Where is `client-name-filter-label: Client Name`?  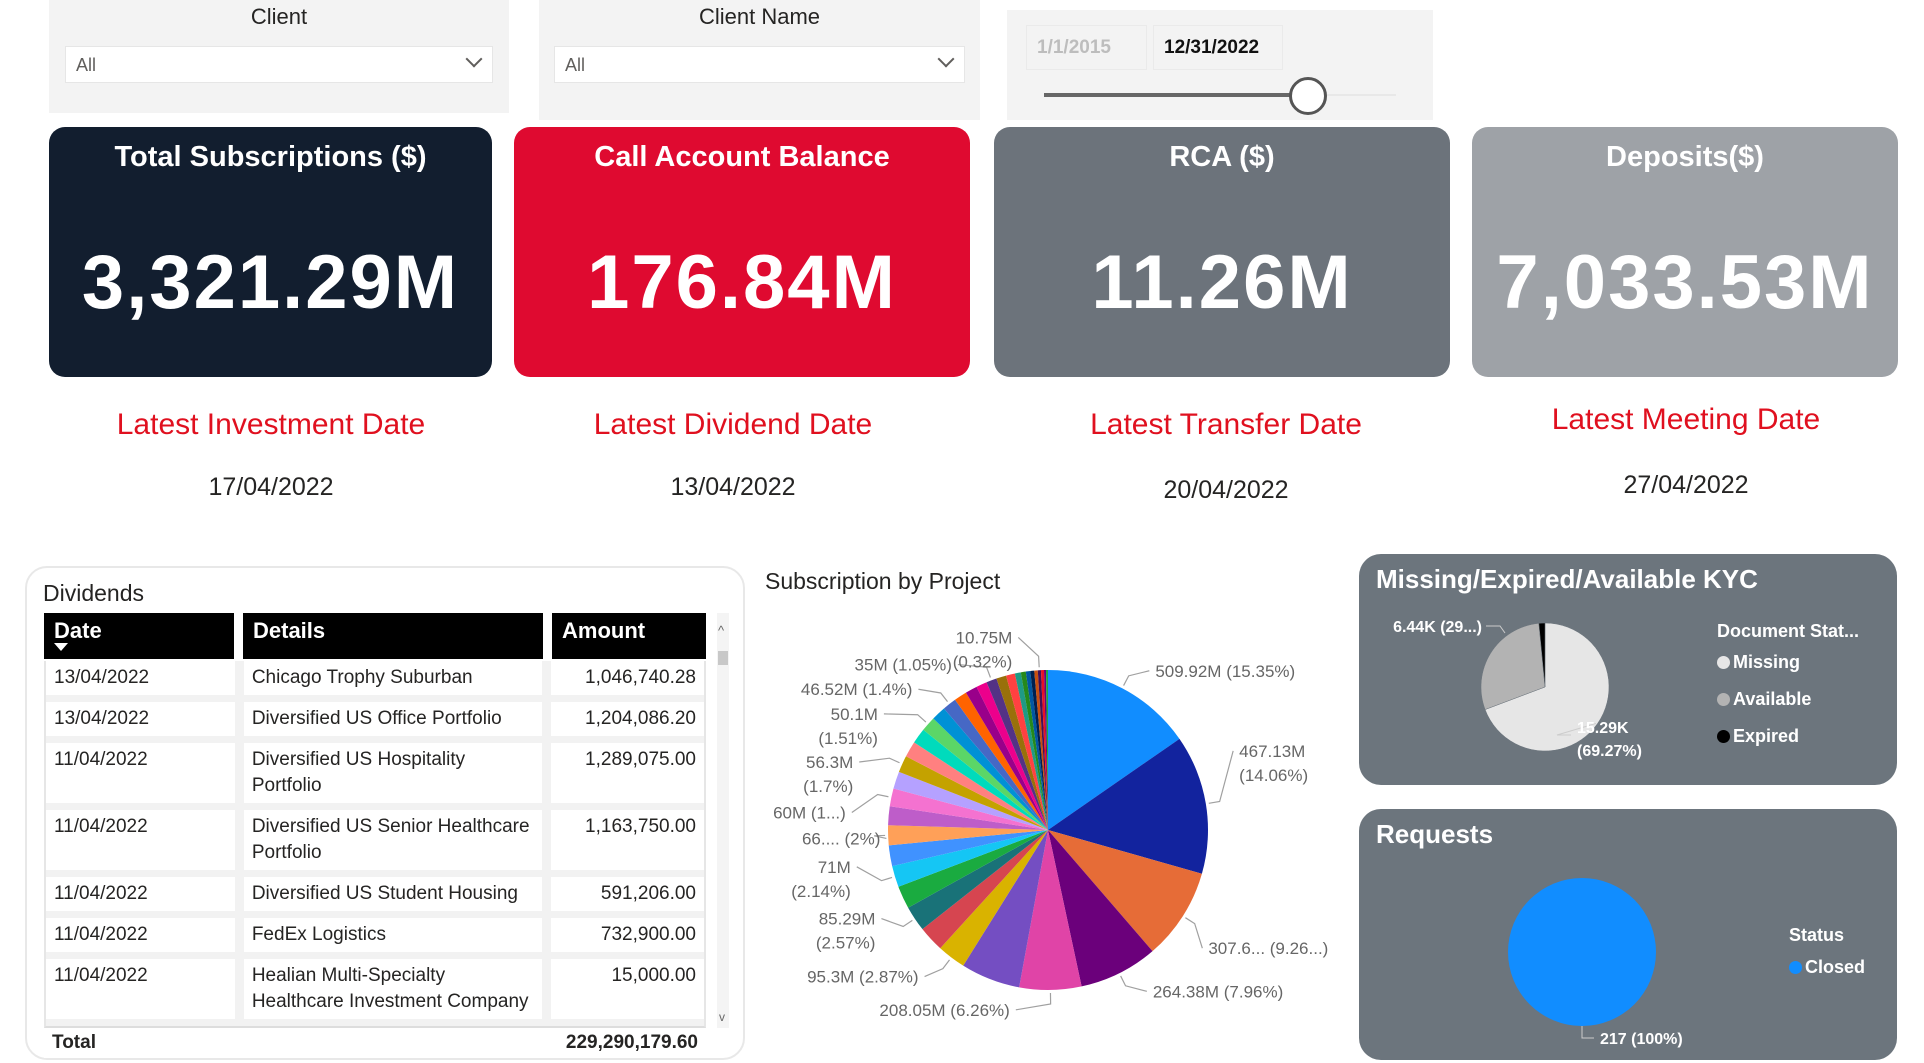 client-name-filter-label: Client Name is located at coordinates (759, 16).